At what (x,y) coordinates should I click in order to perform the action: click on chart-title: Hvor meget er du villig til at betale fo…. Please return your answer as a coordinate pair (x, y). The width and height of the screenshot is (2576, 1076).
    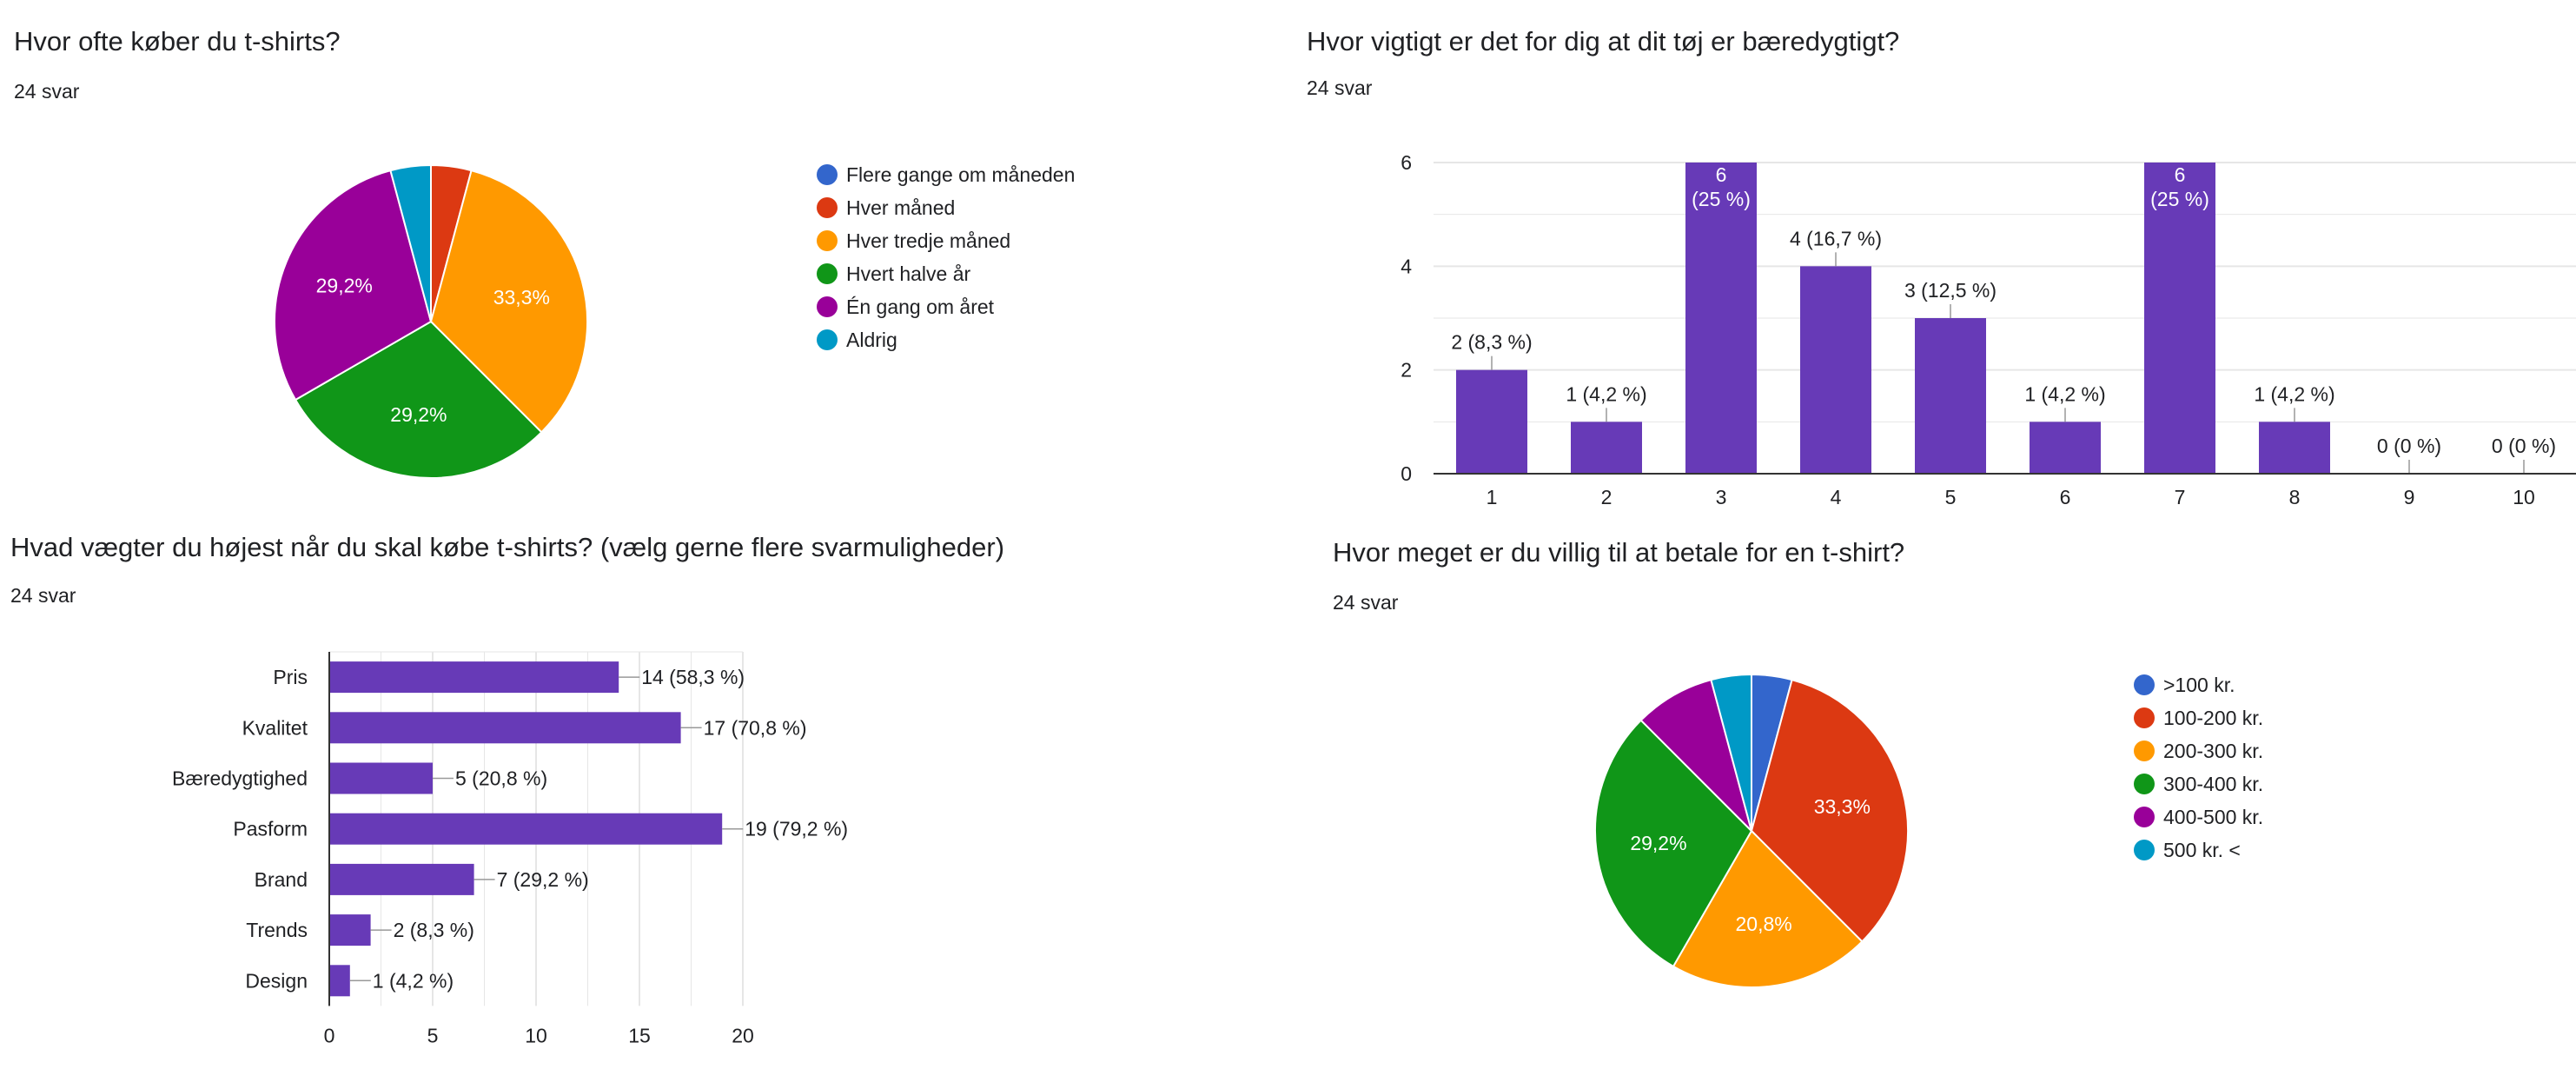
    Looking at the image, I should click on (1619, 552).